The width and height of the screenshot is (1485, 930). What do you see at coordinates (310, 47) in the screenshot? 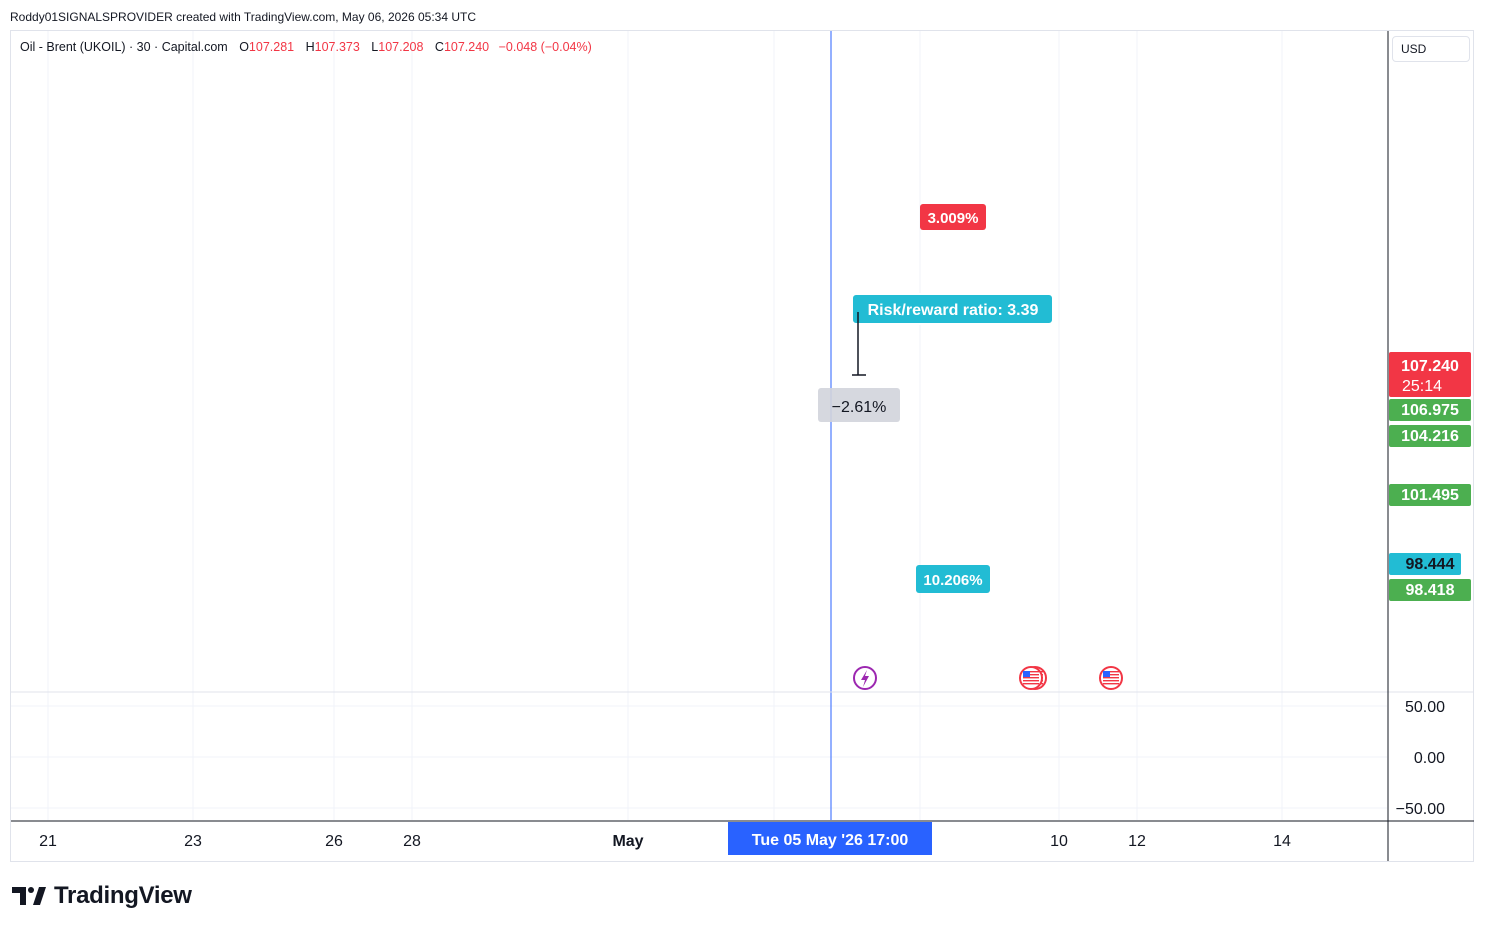
I see `high-label: H` at bounding box center [310, 47].